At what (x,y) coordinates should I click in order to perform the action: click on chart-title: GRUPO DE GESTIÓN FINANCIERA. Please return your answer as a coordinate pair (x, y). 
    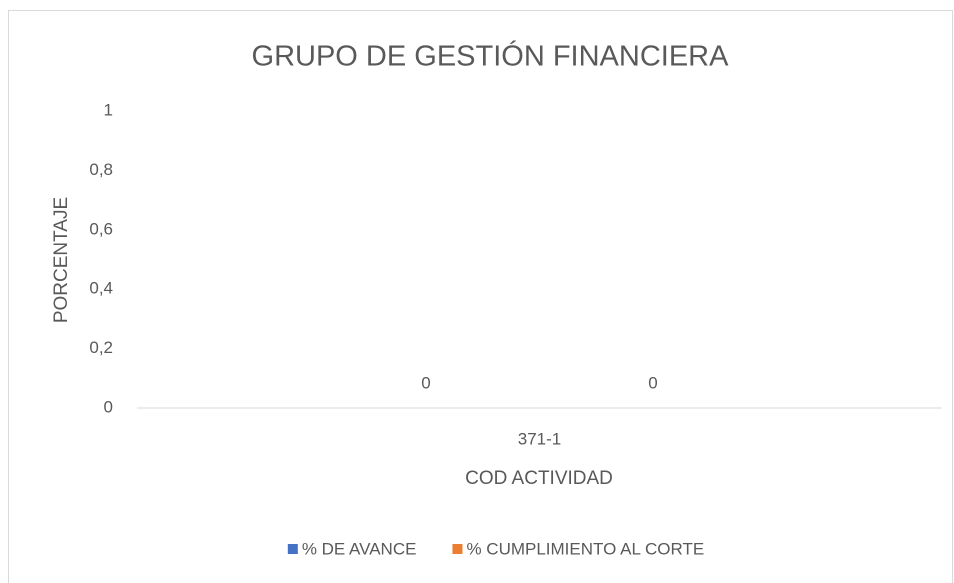
    Looking at the image, I should click on (491, 56).